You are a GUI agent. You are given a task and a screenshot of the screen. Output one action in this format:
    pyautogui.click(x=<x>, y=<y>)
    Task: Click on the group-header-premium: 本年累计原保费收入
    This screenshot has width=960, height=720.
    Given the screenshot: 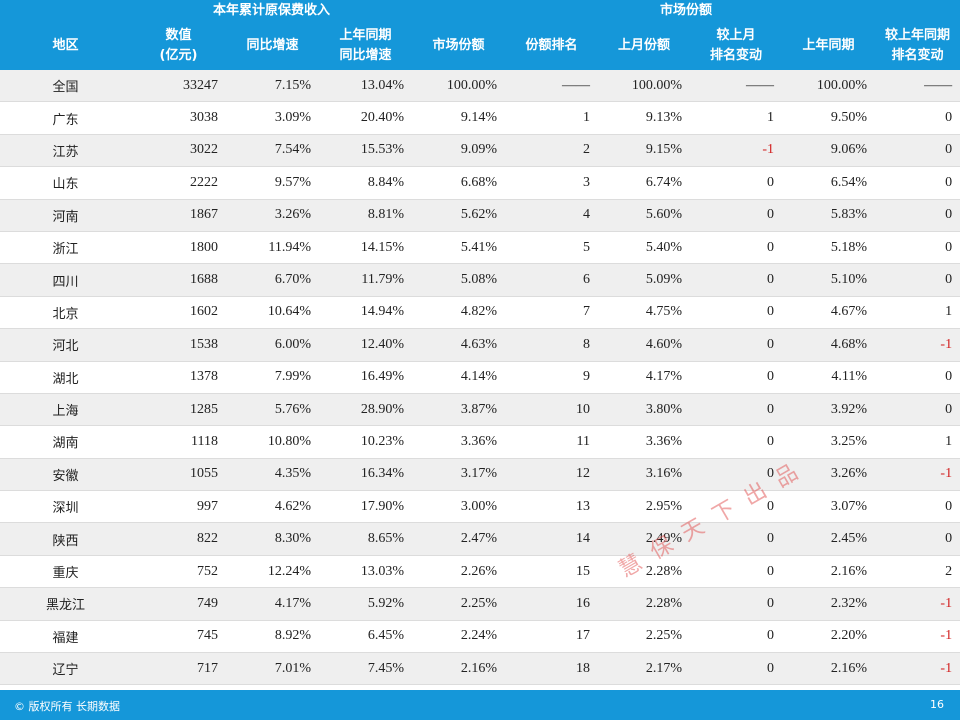 What is the action you would take?
    pyautogui.click(x=272, y=11)
    